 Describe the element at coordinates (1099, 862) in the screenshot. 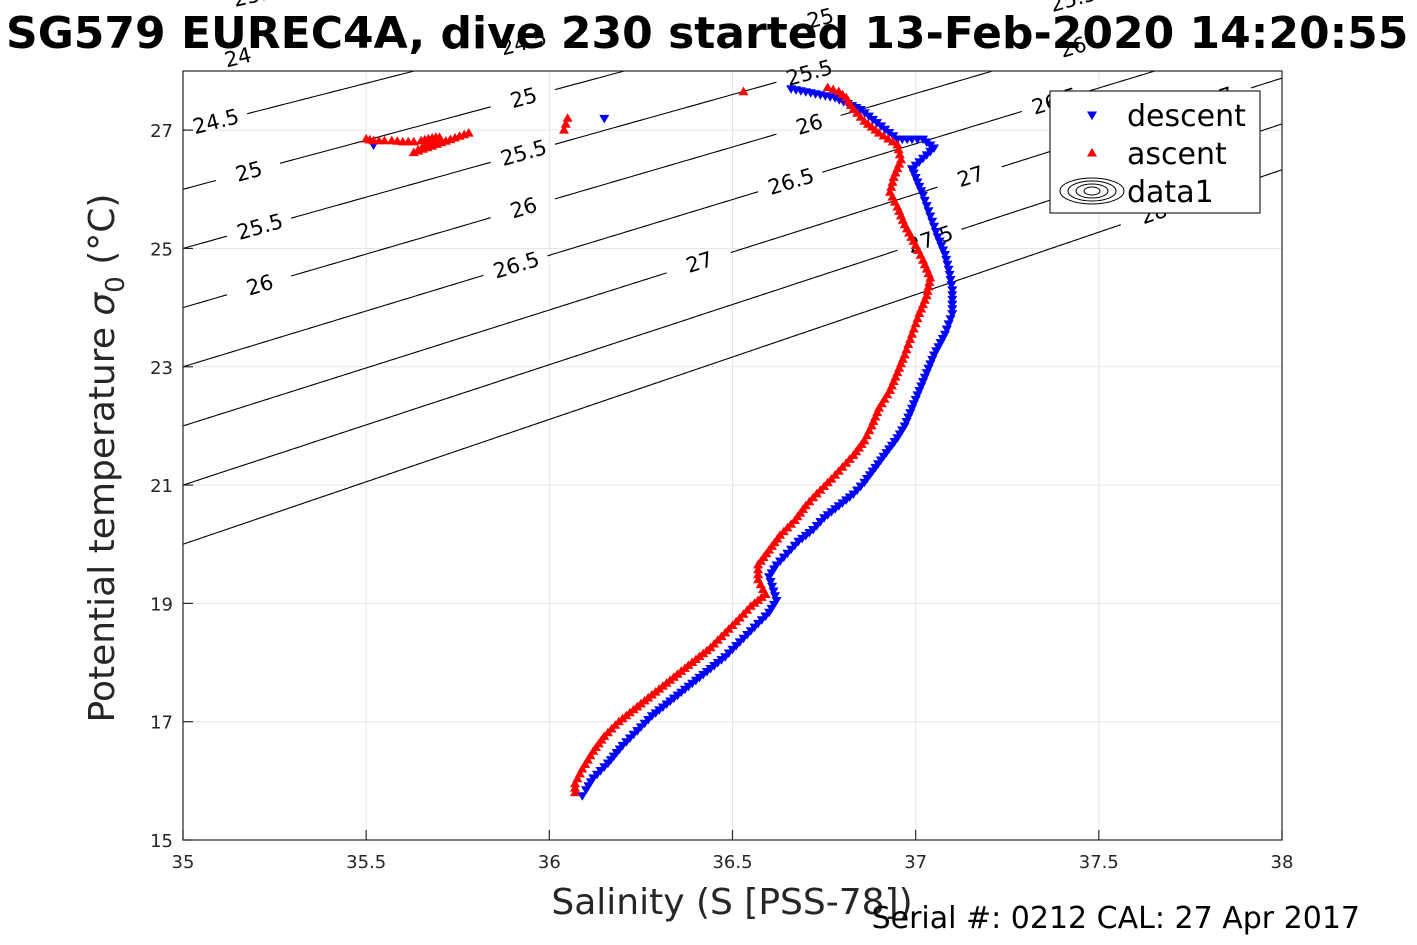

I see `x-tick-label: 37.5` at that location.